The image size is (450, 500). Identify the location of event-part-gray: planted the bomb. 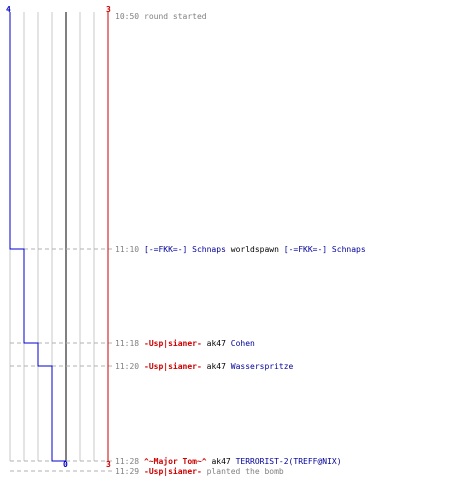
(245, 471).